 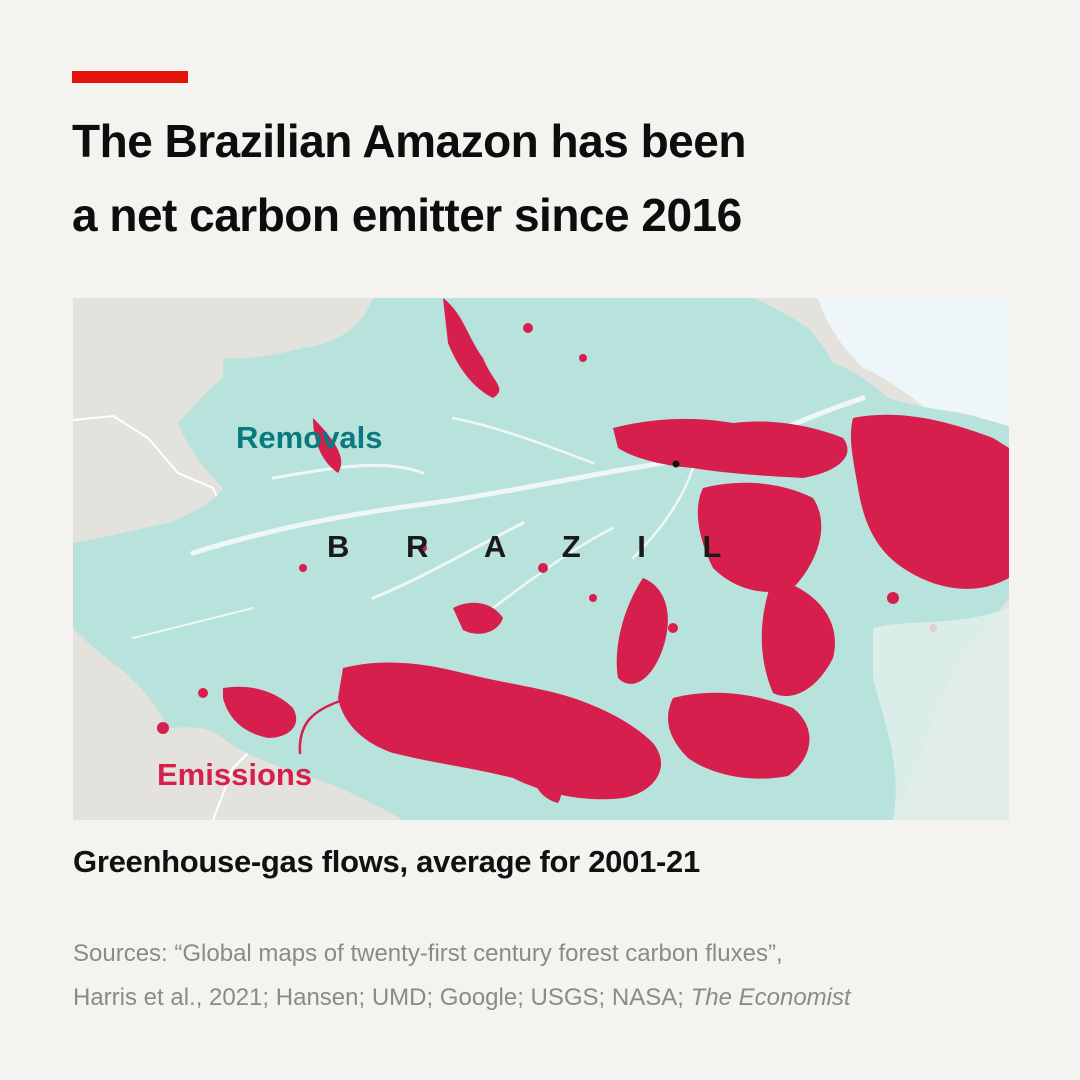 What do you see at coordinates (309, 437) in the screenshot?
I see `removals-label: Removals` at bounding box center [309, 437].